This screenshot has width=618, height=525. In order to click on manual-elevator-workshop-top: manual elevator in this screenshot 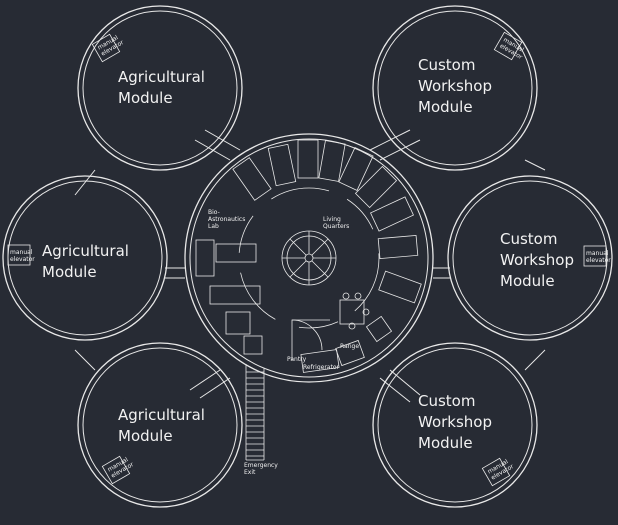, I will do `click(509, 46)`.